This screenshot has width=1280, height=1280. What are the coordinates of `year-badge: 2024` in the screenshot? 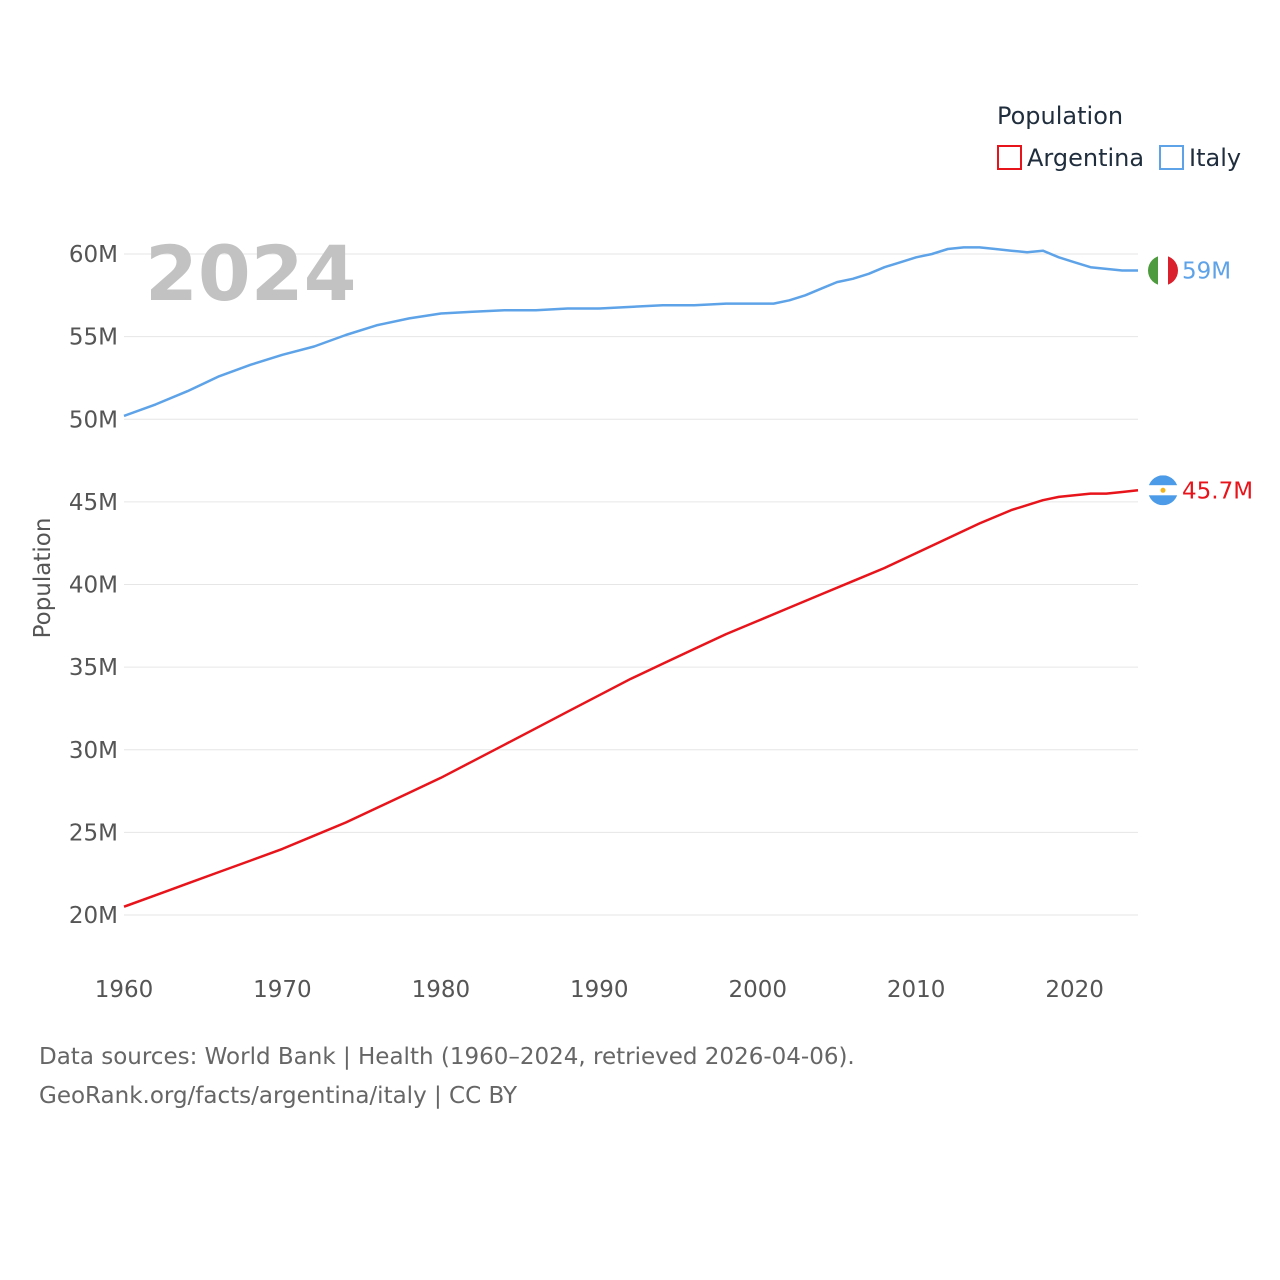 It's located at (251, 273).